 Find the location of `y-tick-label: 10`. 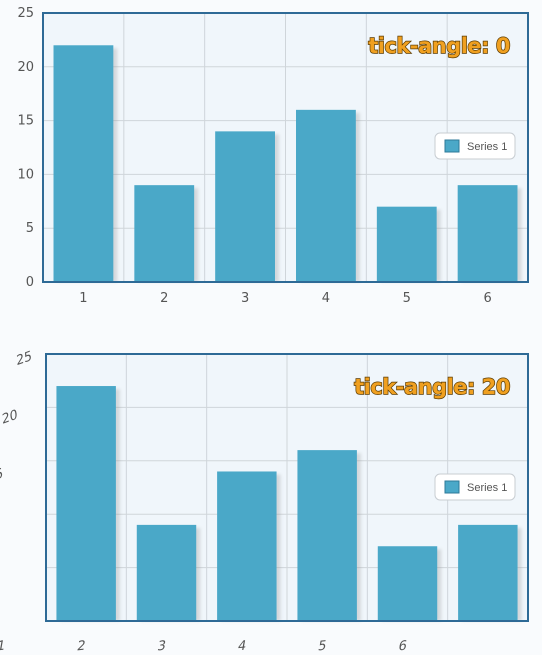

y-tick-label: 10 is located at coordinates (25, 174).